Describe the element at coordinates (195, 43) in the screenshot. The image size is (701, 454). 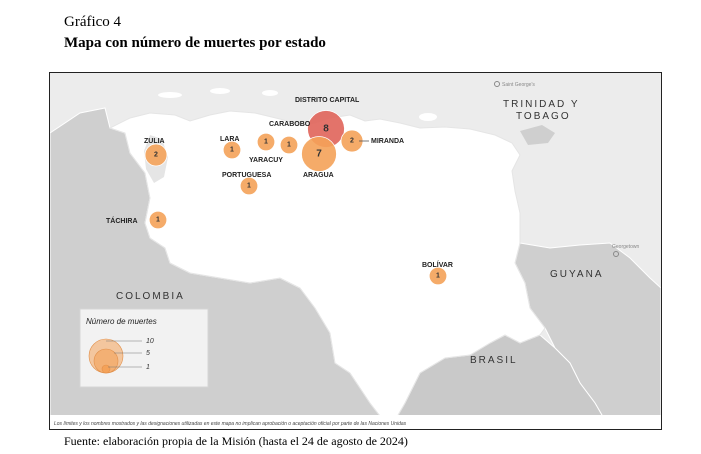
I see `figure-title: Mapa con número de muertes por estado` at that location.